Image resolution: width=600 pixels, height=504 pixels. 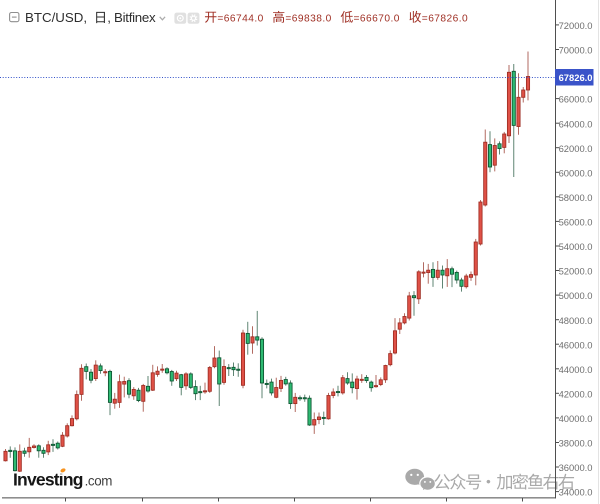 I want to click on svg-text: 70000.0, so click(x=576, y=50).